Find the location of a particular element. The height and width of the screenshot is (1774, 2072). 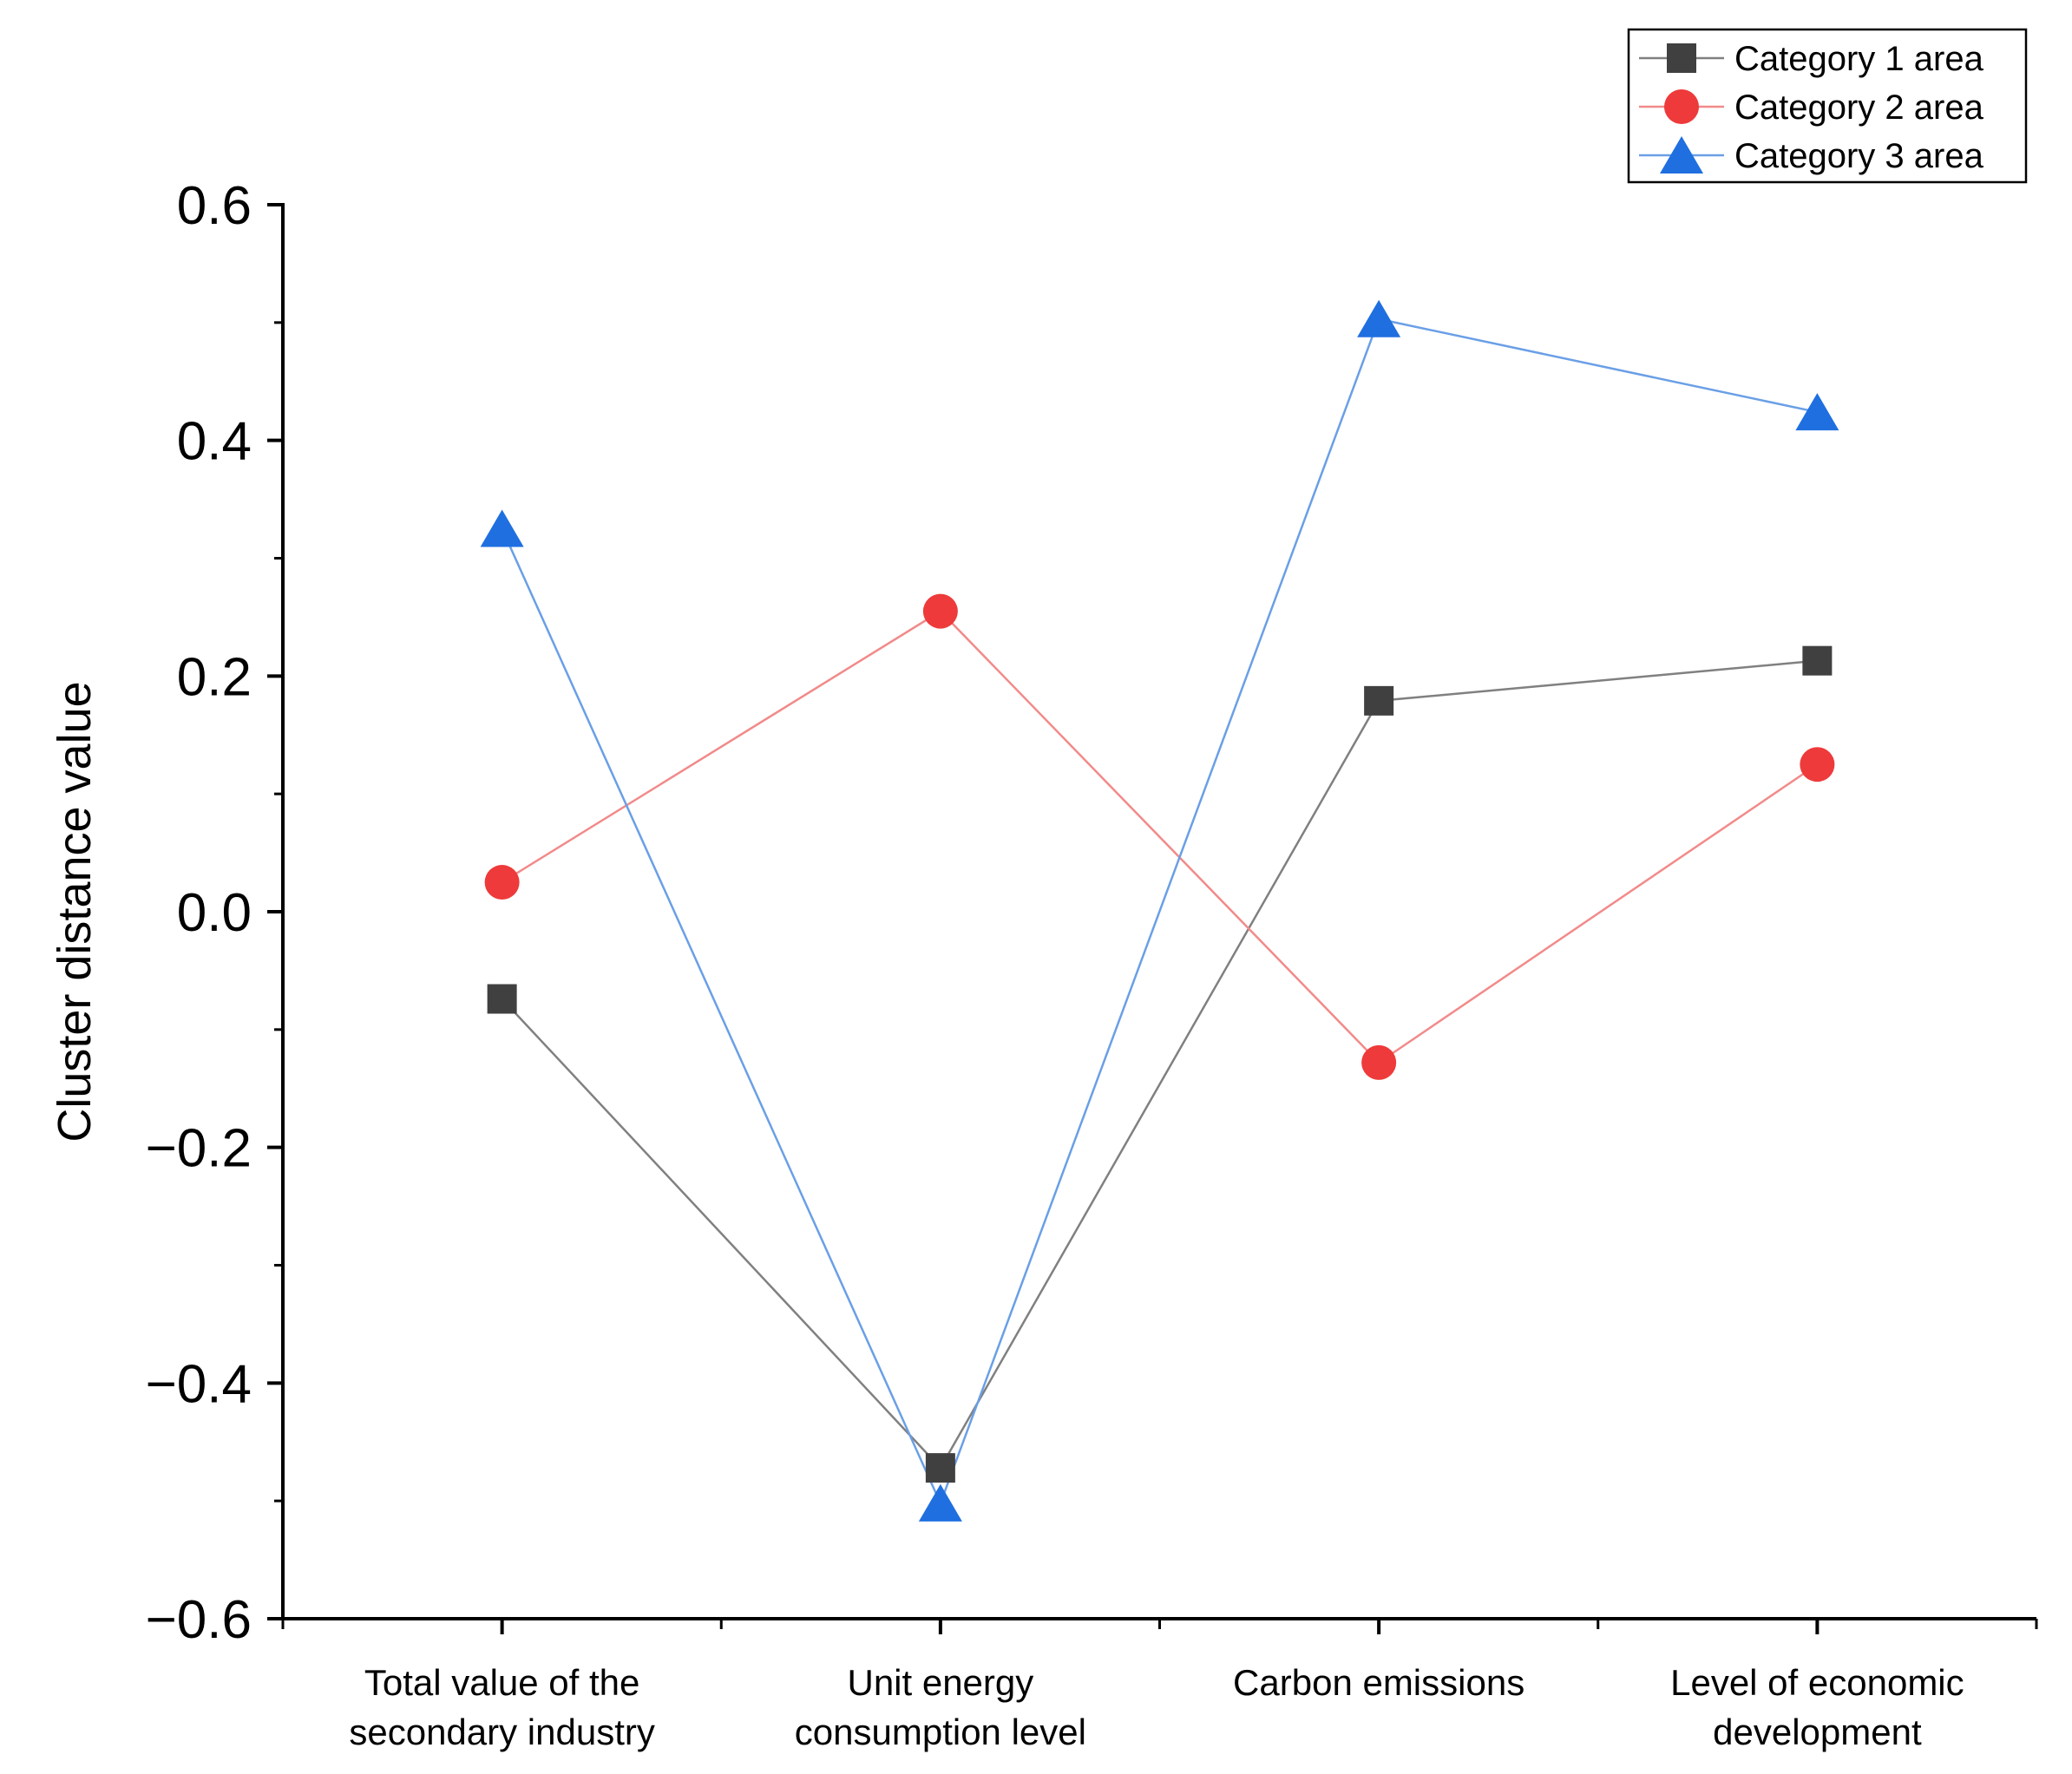

legend-label-2: Category 2 area is located at coordinates (1859, 107).